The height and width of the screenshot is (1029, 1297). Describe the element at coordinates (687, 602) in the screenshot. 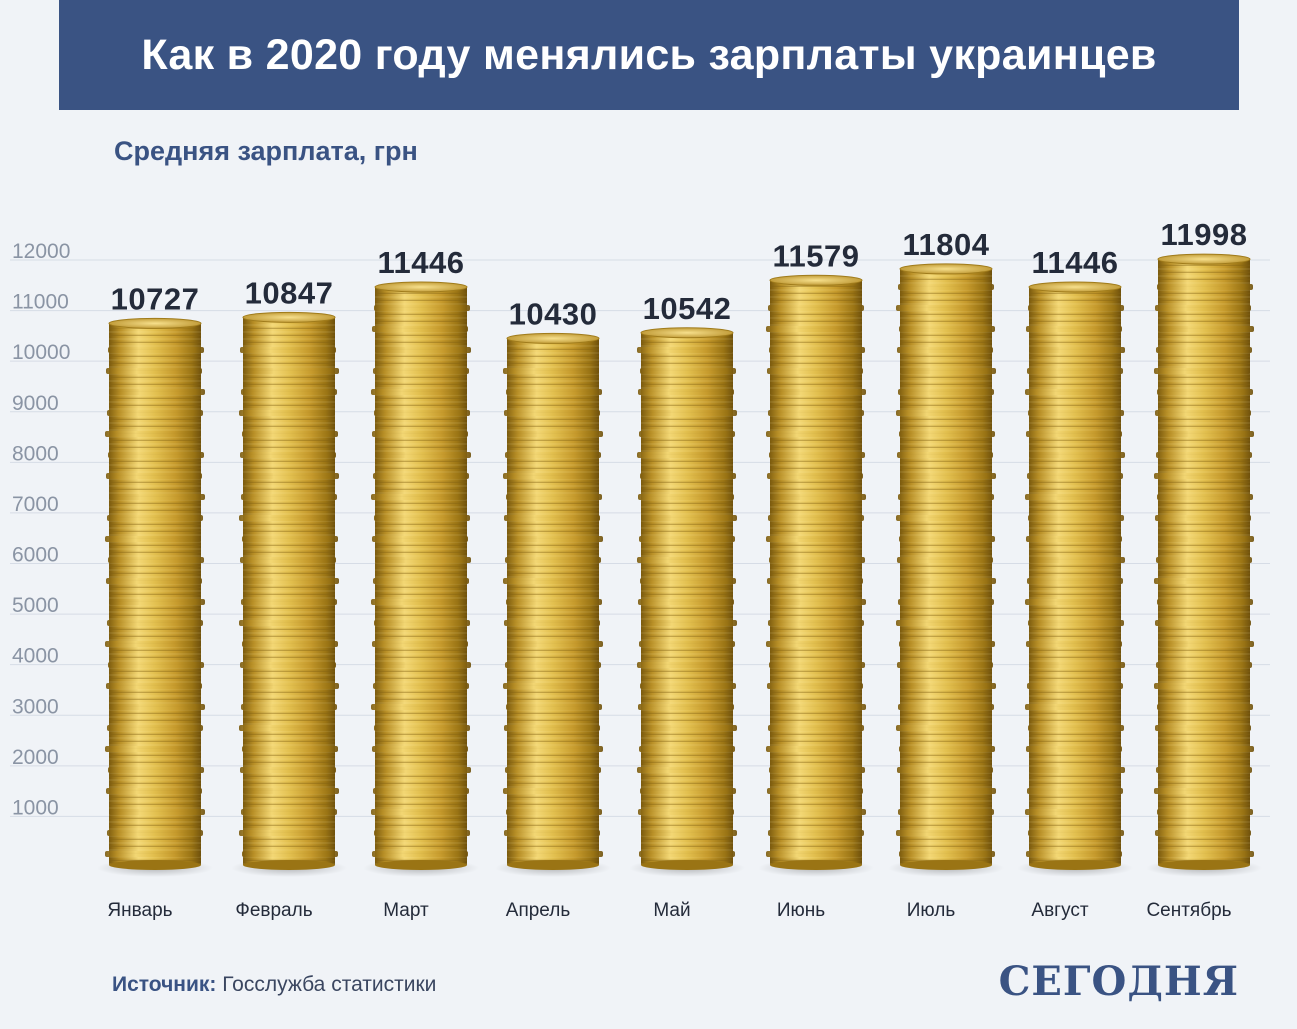

I see `coin-stack-bar` at that location.